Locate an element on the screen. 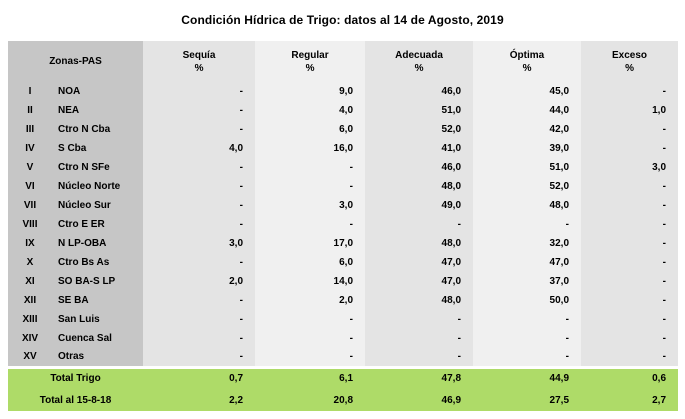 The height and width of the screenshot is (419, 685). zone-numeral: V is located at coordinates (30, 167).